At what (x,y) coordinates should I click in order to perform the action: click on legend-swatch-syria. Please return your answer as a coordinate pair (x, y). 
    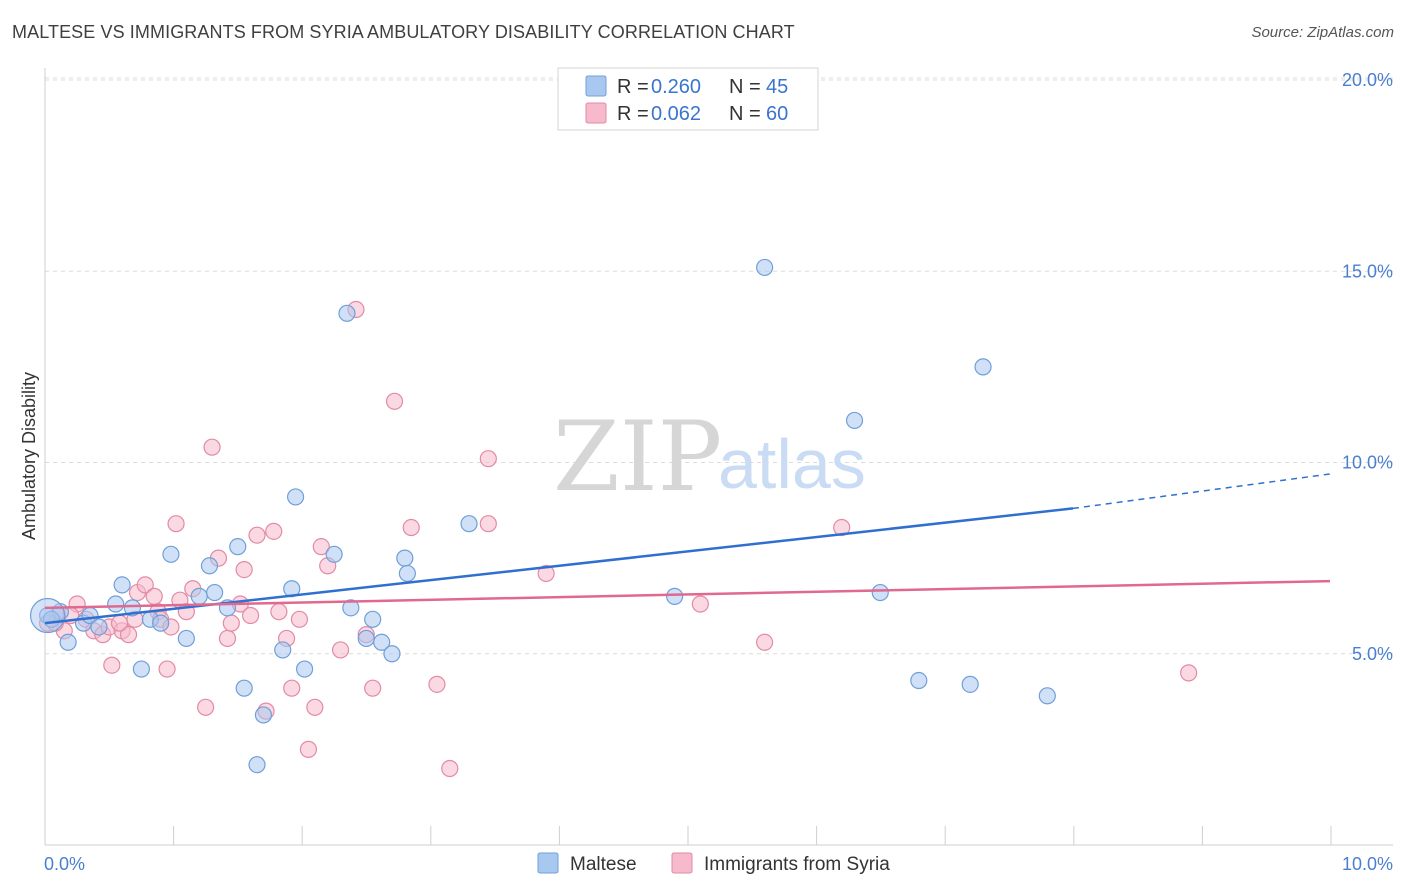
    Looking at the image, I should click on (596, 113).